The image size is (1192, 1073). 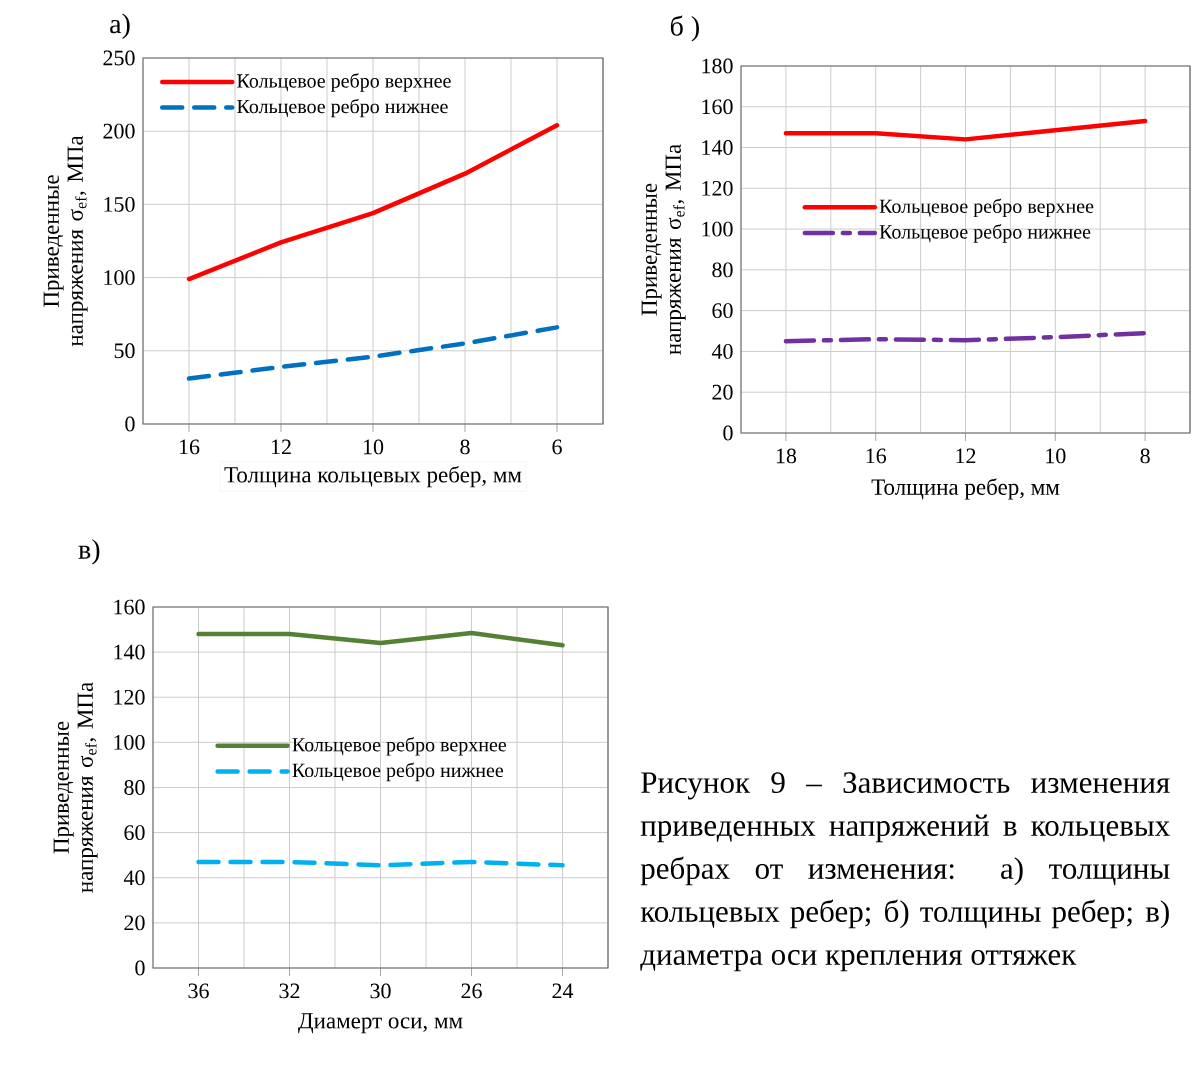 I want to click on x-tick-label: 32, so click(x=289, y=991).